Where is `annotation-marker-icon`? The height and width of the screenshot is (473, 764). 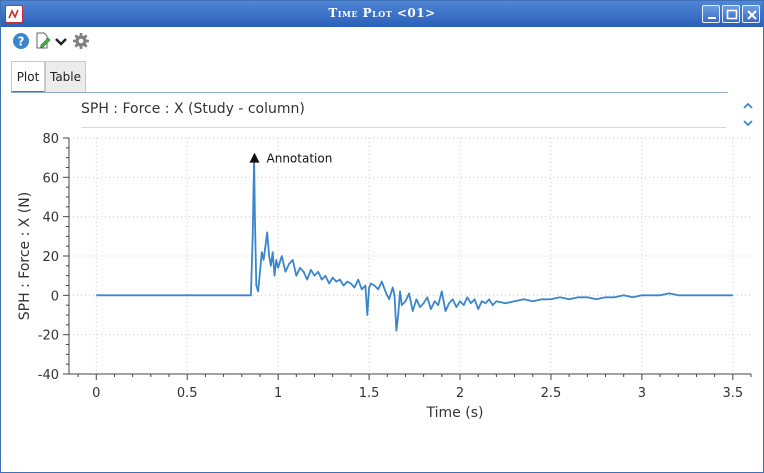 annotation-marker-icon is located at coordinates (254, 157).